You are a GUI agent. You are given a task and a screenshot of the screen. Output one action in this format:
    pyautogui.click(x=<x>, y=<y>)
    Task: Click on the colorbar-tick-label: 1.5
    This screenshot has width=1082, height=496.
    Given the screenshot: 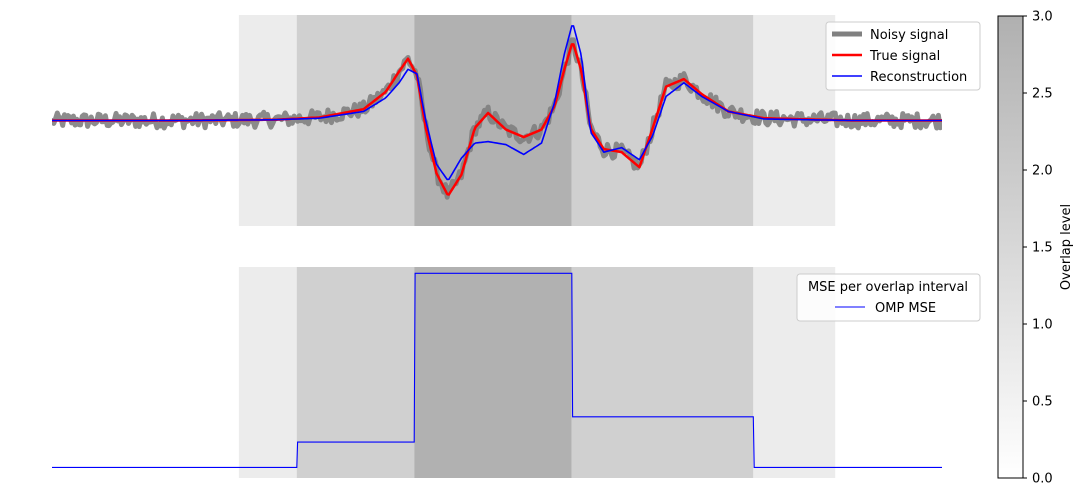 What is the action you would take?
    pyautogui.click(x=1042, y=248)
    